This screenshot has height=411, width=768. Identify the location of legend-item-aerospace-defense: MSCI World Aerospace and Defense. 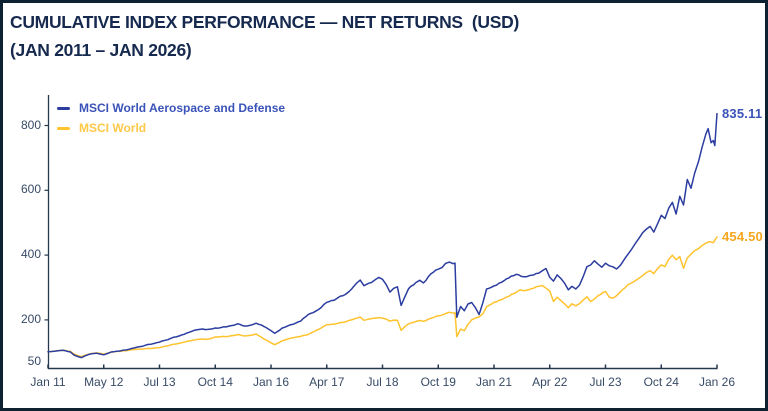
(171, 108).